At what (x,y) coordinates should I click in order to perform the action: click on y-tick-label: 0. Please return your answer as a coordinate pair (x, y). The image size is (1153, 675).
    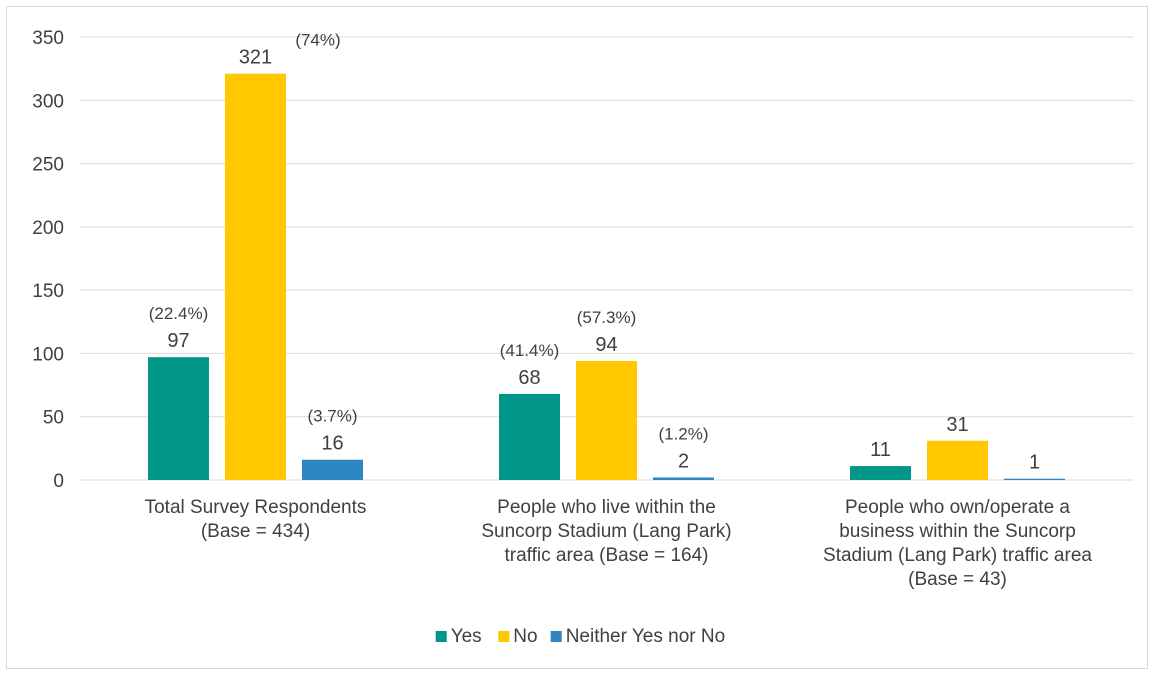
    Looking at the image, I should click on (58, 481).